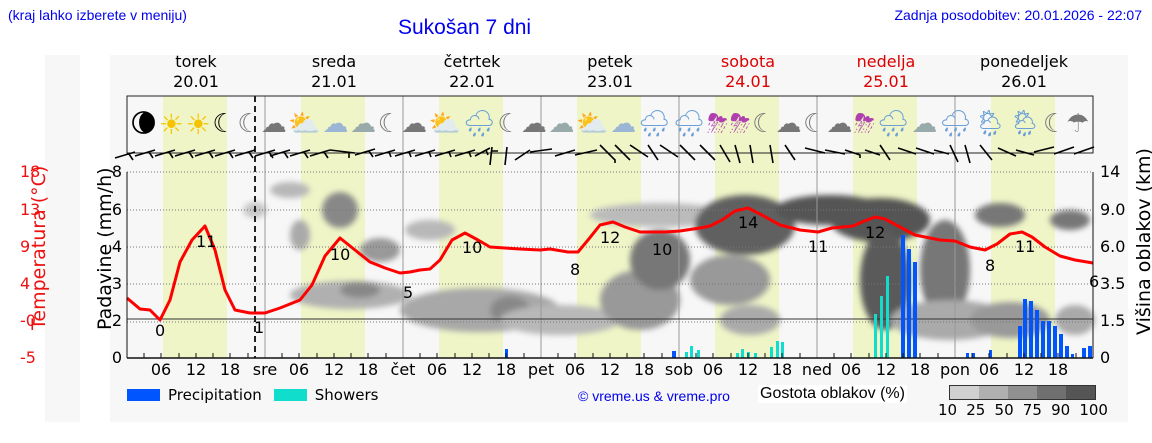 This screenshot has height=443, width=1152. Describe the element at coordinates (818, 246) in the screenshot. I see `svg-text: 11` at that location.